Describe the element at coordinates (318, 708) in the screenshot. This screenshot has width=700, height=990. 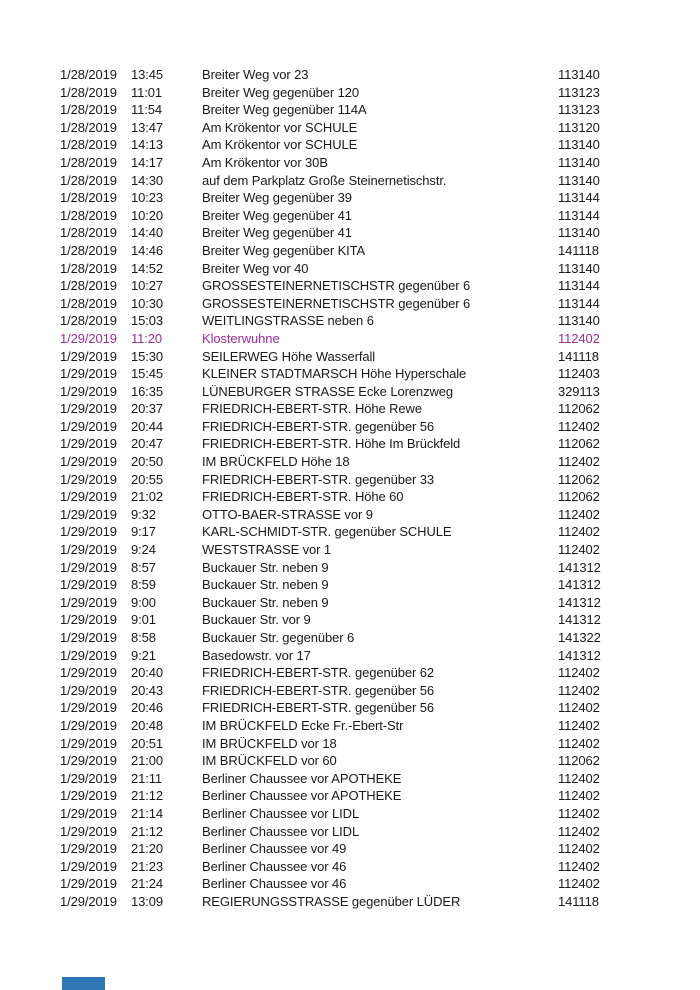
I see `row-location: FRIEDRICH-EBERT-STR. gegenüber 56` at that location.